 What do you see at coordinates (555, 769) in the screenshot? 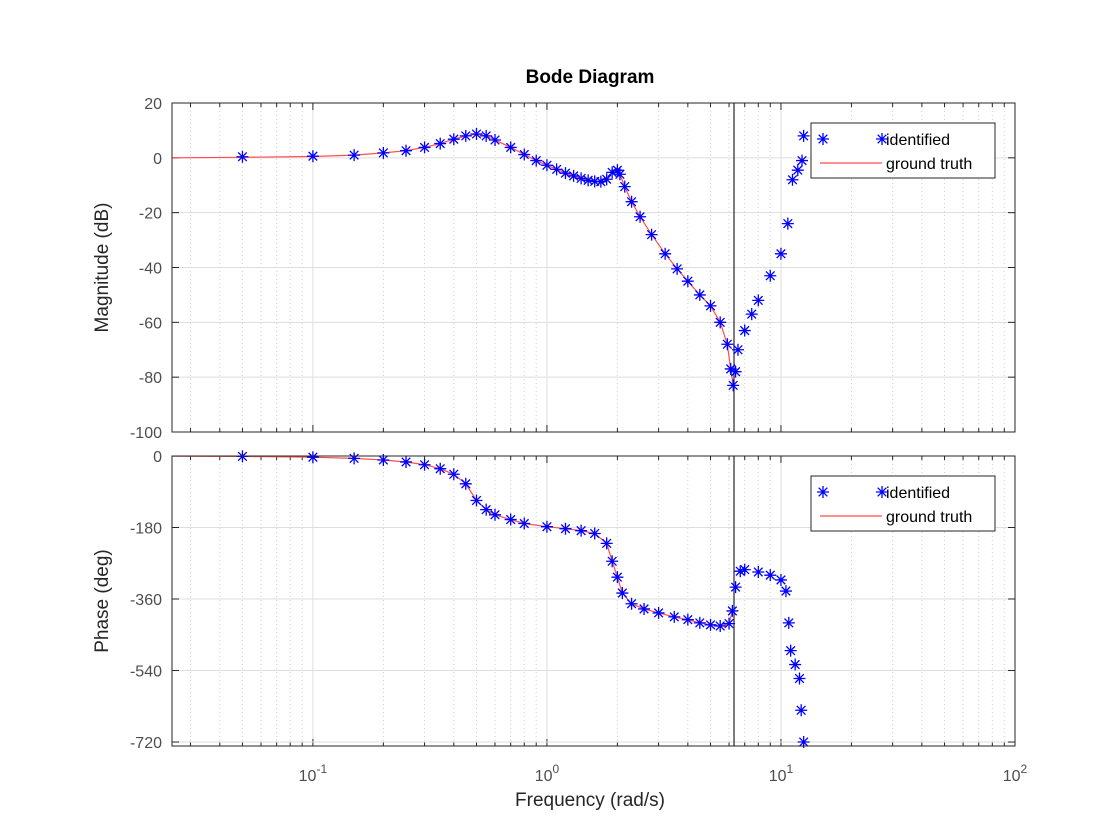
I see `x-tick-exponent: 0` at bounding box center [555, 769].